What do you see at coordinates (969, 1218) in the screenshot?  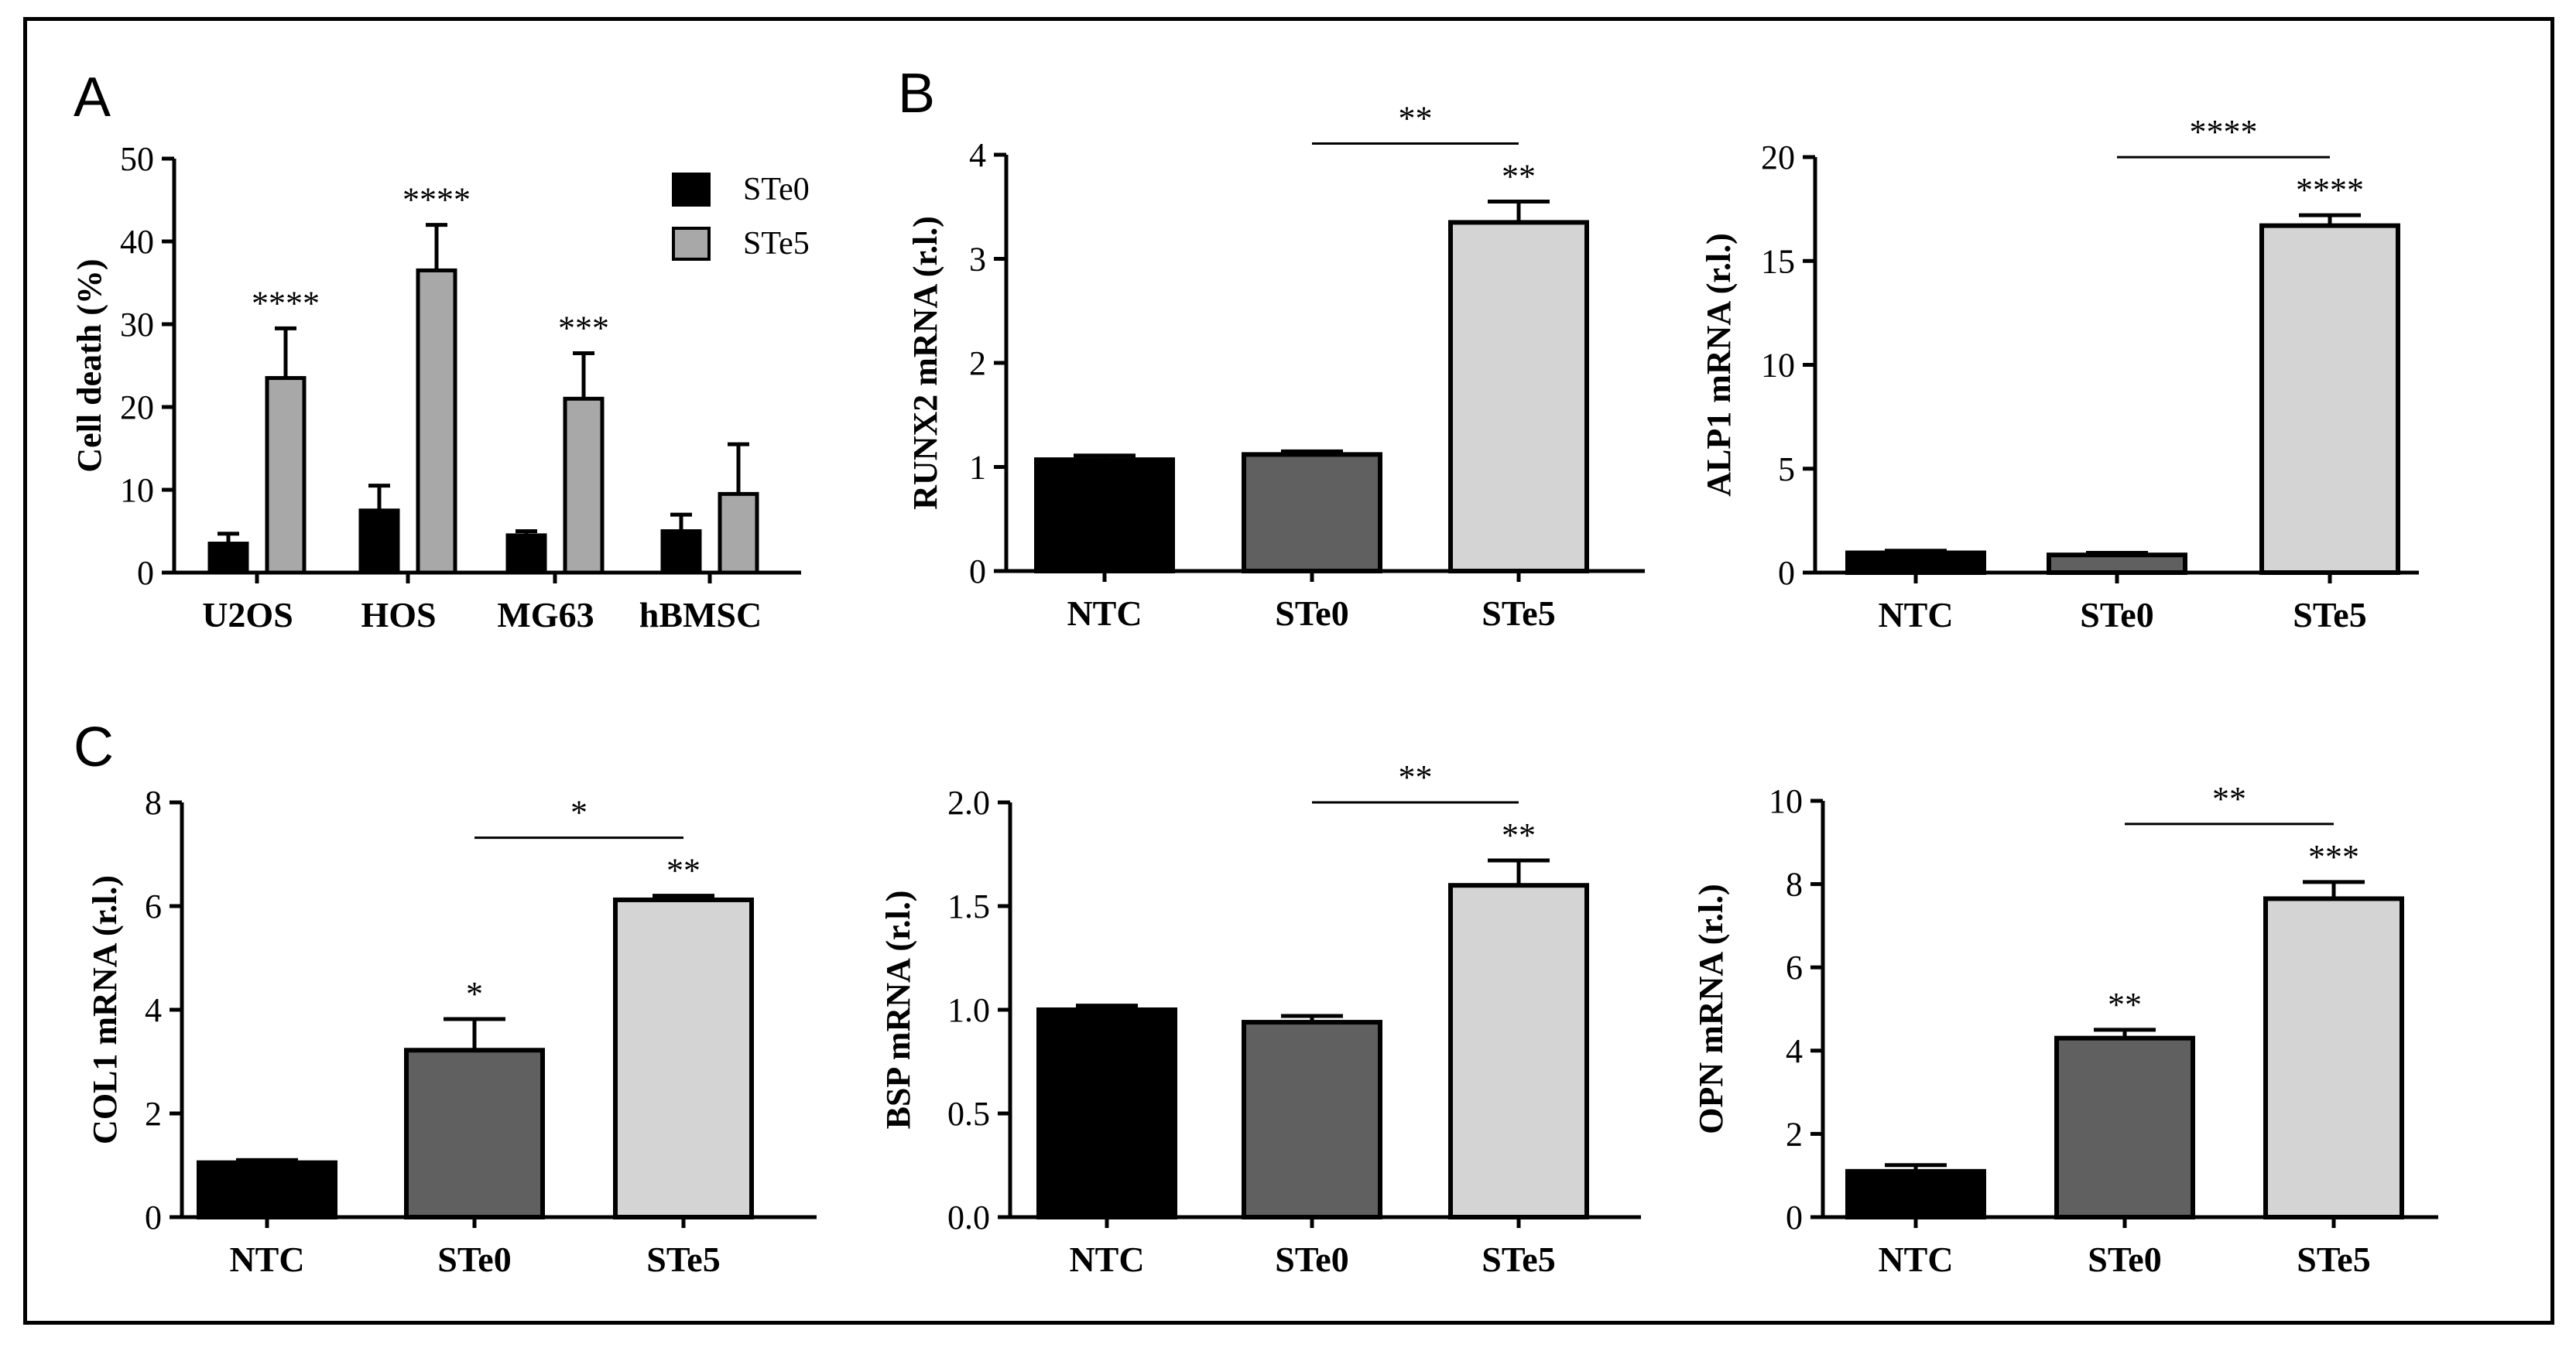 I see `y-tick-label: 0.0` at bounding box center [969, 1218].